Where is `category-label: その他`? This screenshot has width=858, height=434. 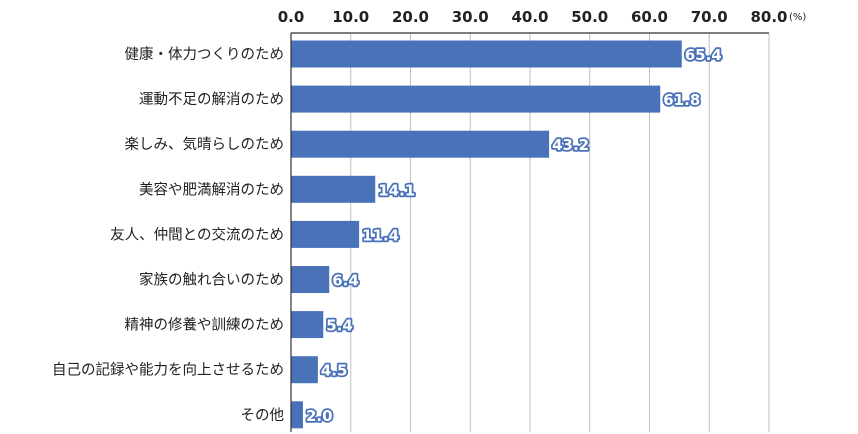
category-label: その他 is located at coordinates (263, 415).